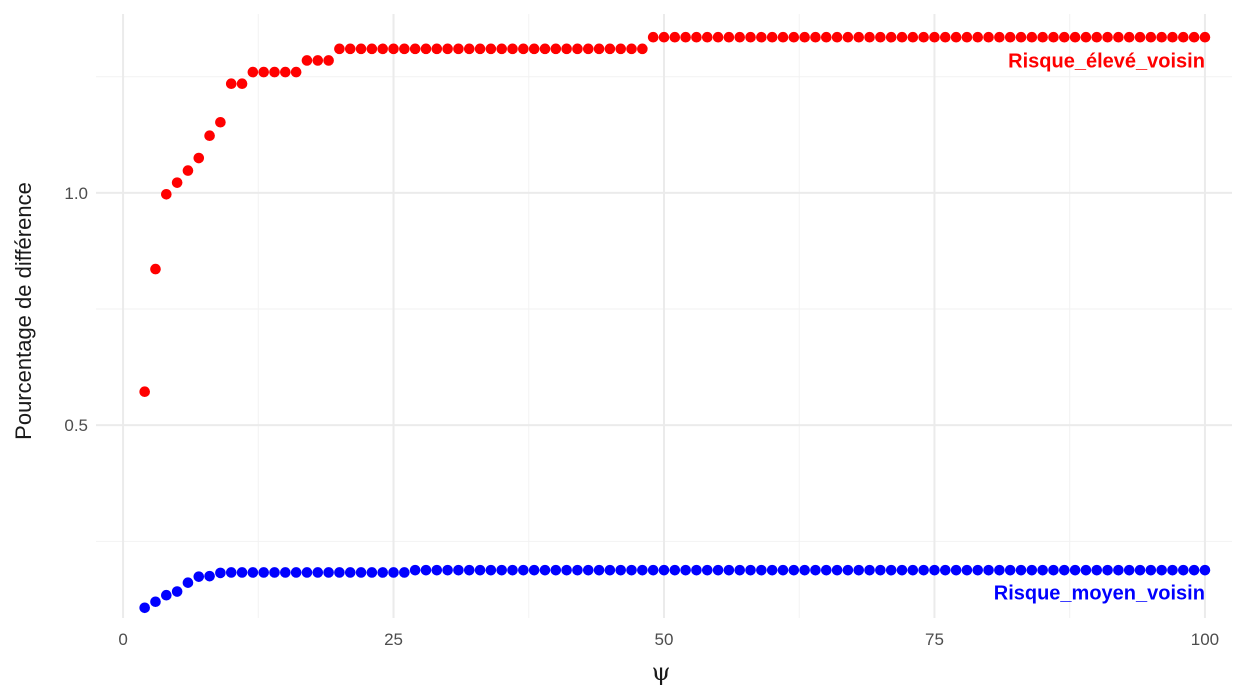 The width and height of the screenshot is (1243, 688). I want to click on x-axis-ticks: 0 25 50 75 100, so click(668, 639).